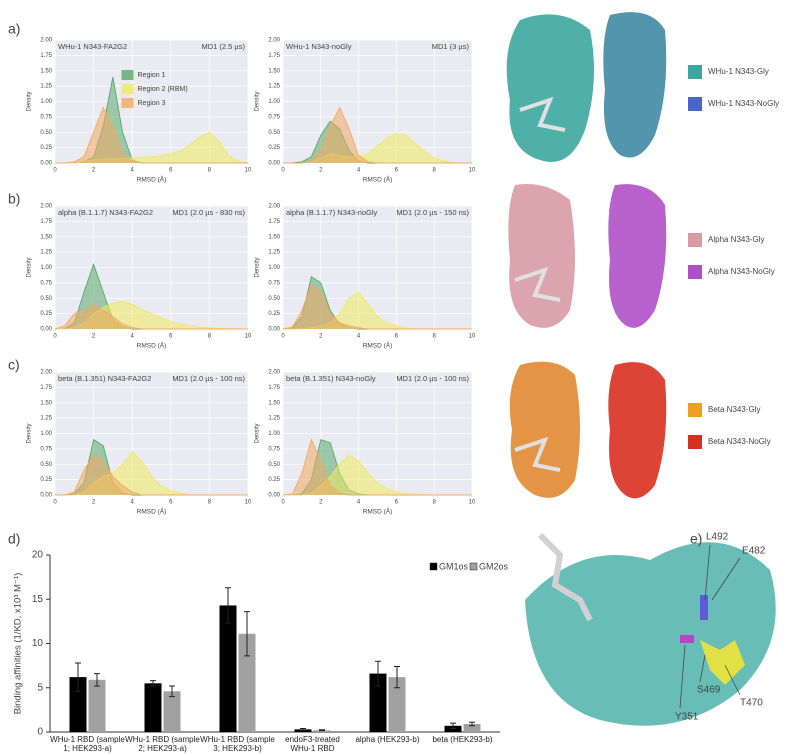 Image resolution: width=804 pixels, height=754 pixels. What do you see at coordinates (432, 378) in the screenshot?
I see `annotation: MD1 (2.0 µs - 100 ns)` at bounding box center [432, 378].